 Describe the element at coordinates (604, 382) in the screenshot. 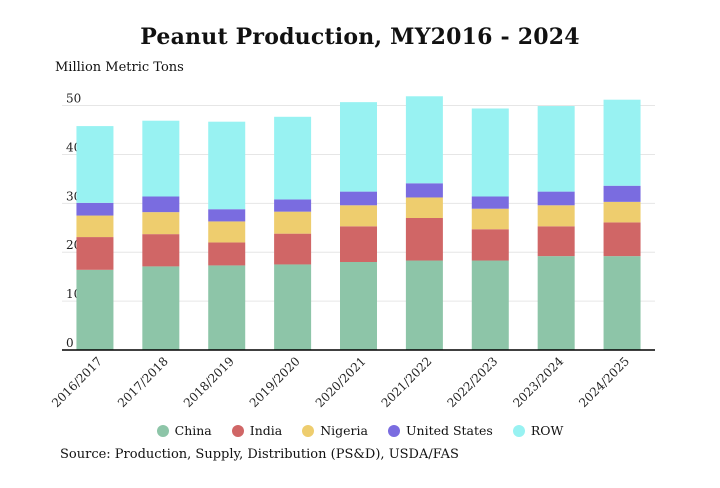

I see `x-tick-label: 2024/2025` at that location.